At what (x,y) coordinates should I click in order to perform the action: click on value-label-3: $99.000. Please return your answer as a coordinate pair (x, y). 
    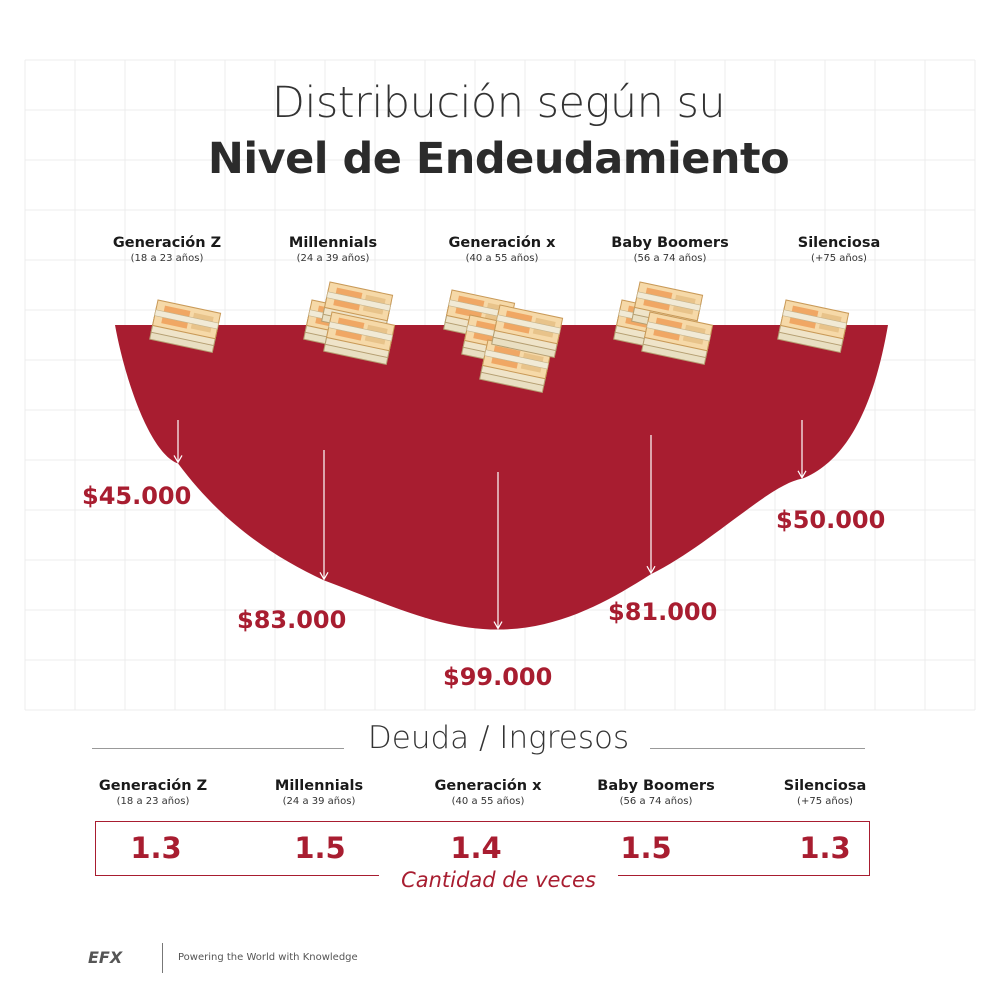
    Looking at the image, I should click on (498, 677).